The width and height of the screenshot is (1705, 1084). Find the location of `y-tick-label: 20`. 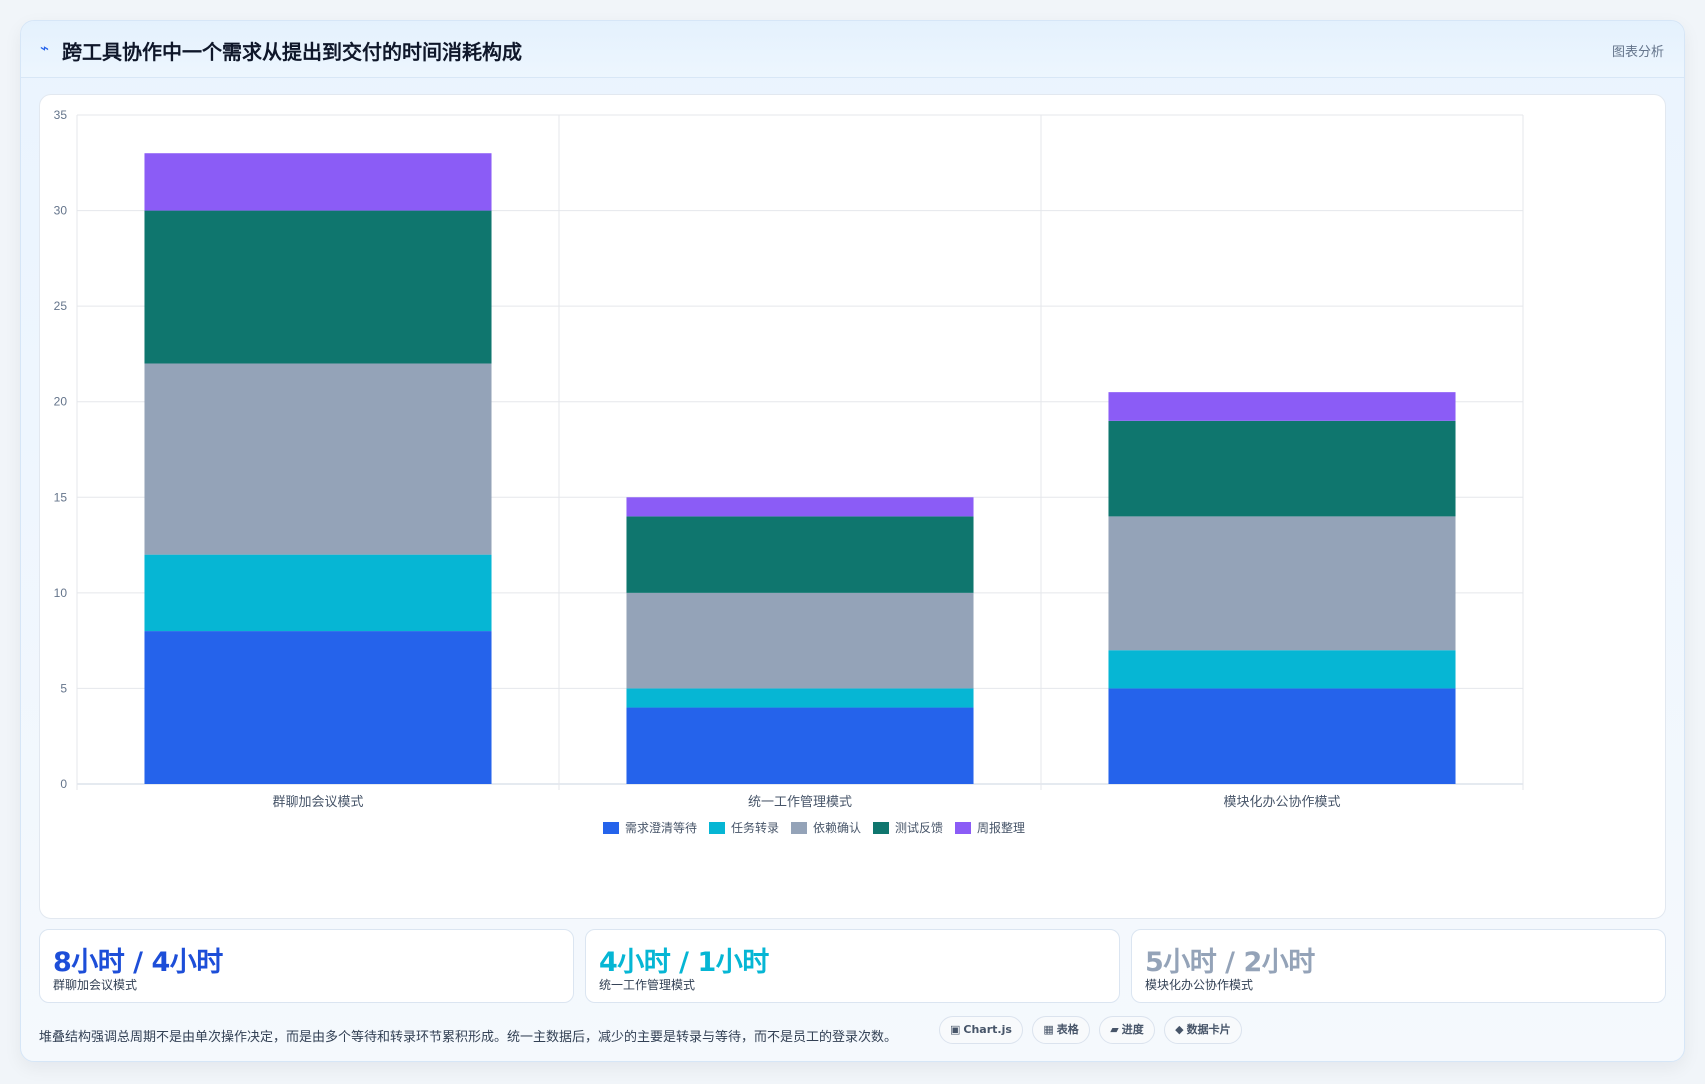

y-tick-label: 20 is located at coordinates (61, 402).